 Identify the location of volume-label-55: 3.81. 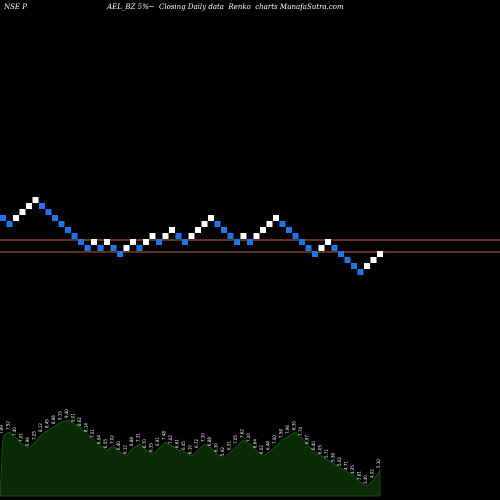
(359, 475).